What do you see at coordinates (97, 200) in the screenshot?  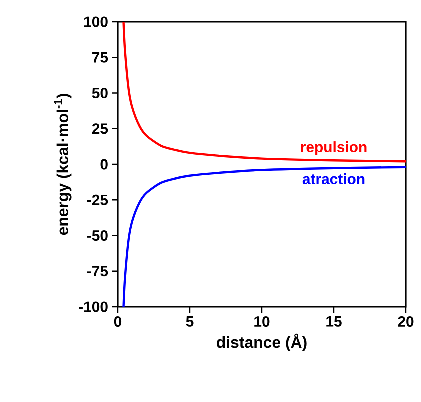 I see `y-tick-label: -25` at bounding box center [97, 200].